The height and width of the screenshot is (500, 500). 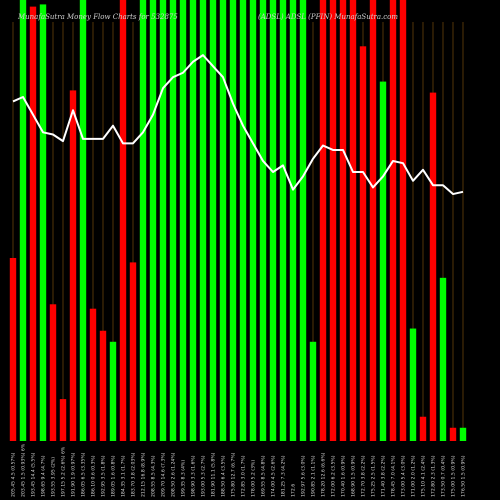 I want to click on x-tick-label: 184.35 3.1 (1.7%), so click(x=124, y=476).